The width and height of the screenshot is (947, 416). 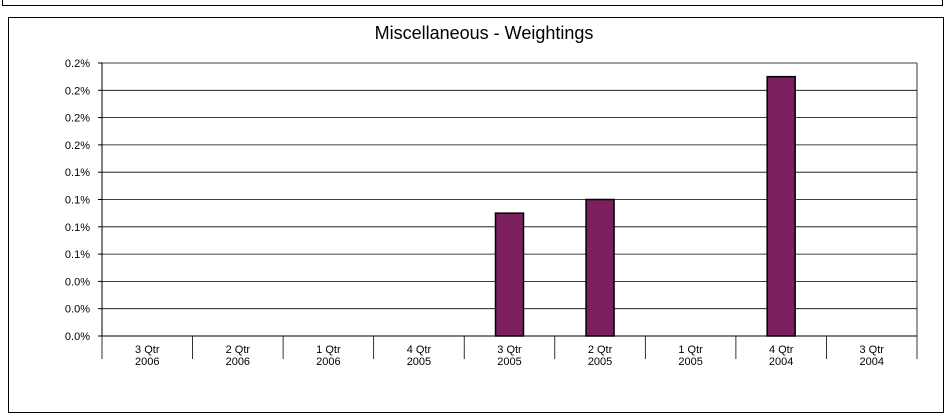 I want to click on x-tick-label: 3 Qtr 2006, so click(x=147, y=356).